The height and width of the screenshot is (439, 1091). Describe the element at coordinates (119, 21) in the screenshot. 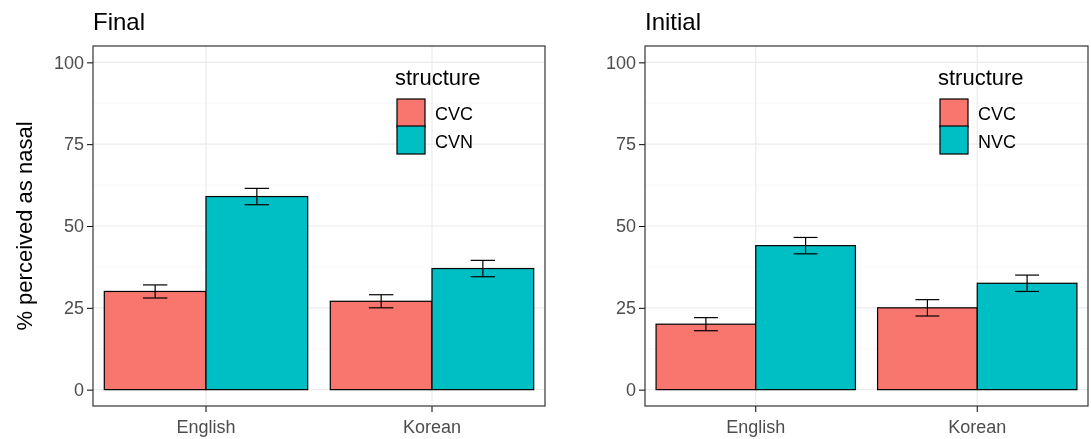

I see `chart-title: Final` at that location.